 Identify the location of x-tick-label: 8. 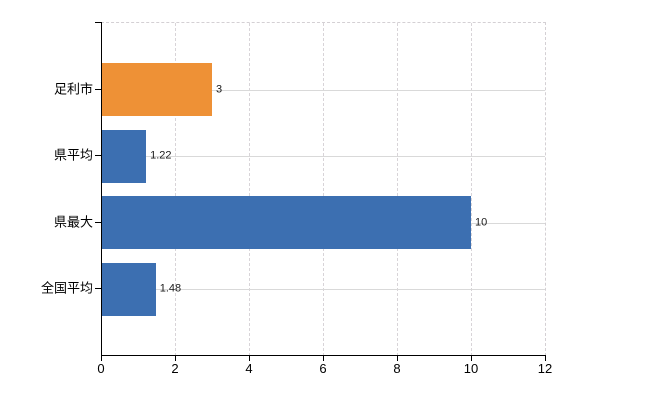
(397, 368).